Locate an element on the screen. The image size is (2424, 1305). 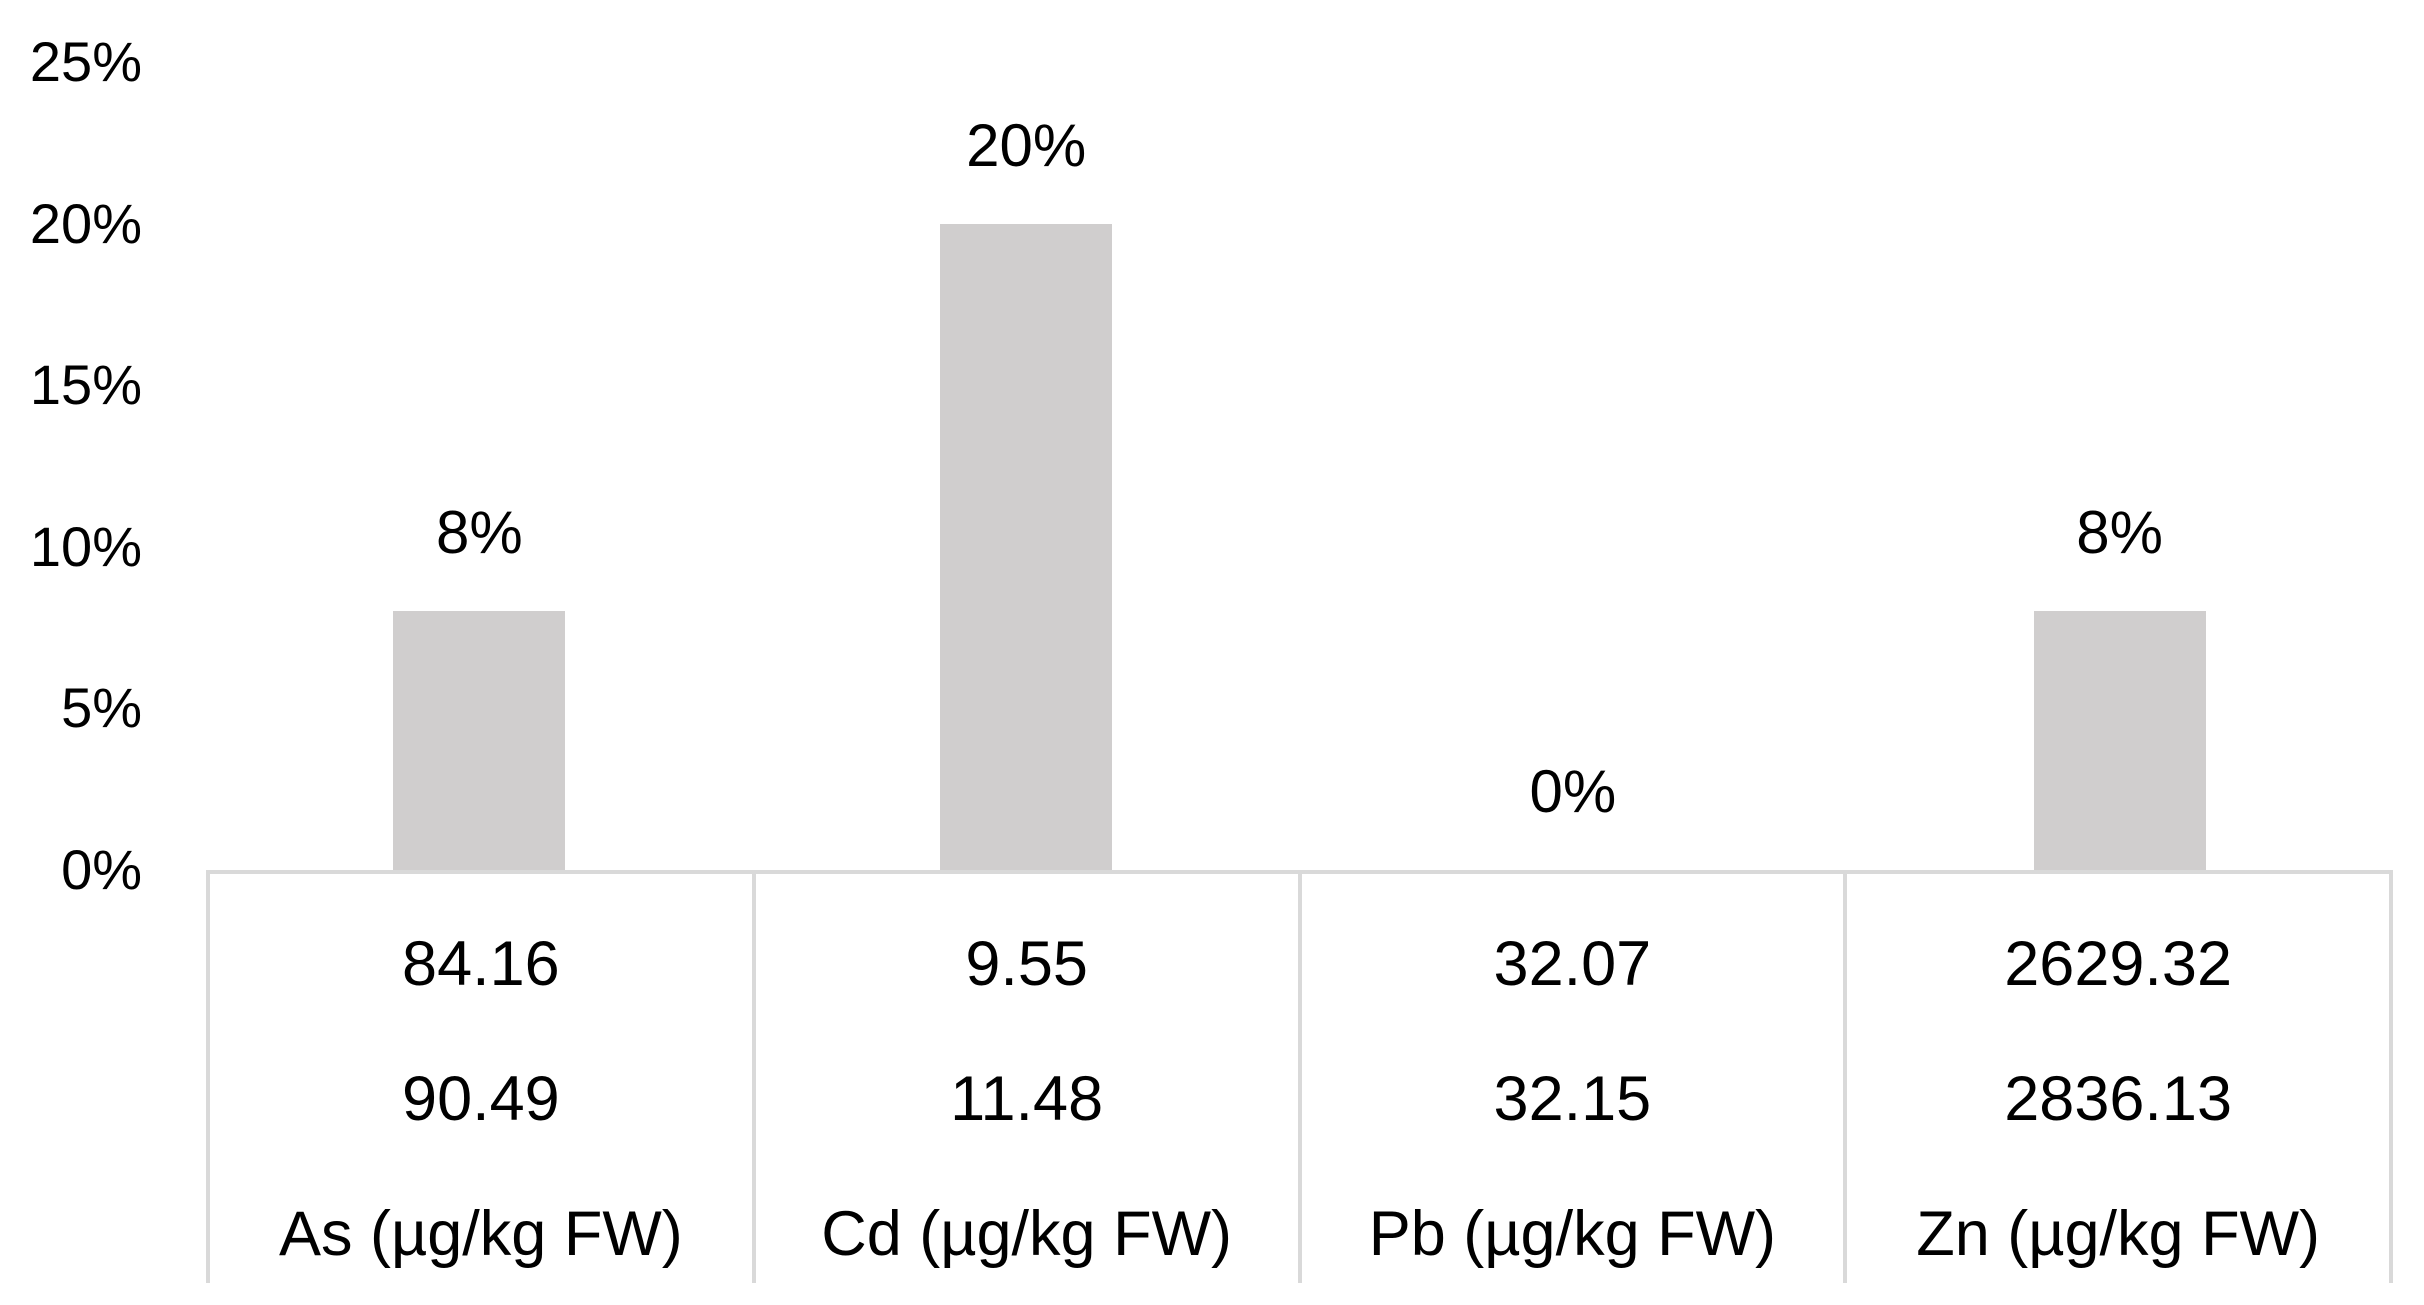
bar-data-label-zn: 8% is located at coordinates (2119, 533).